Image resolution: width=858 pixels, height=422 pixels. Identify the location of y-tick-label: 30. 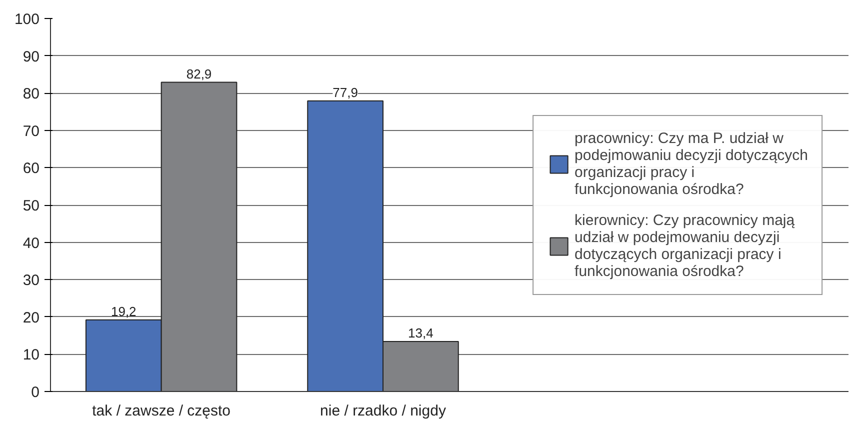
(31, 281).